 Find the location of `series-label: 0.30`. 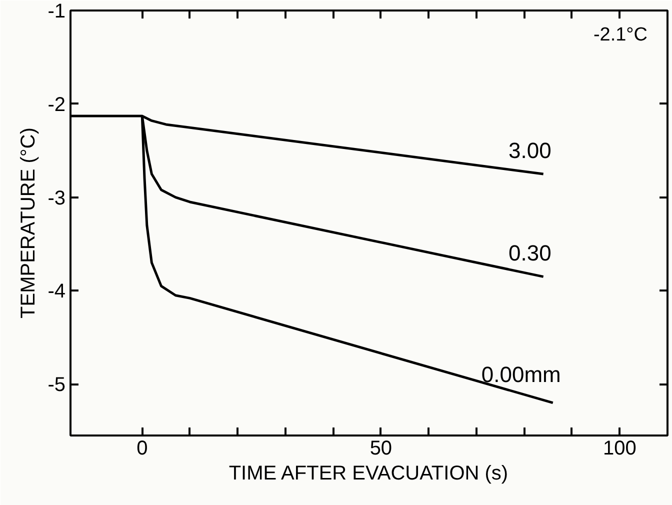

series-label: 0.30 is located at coordinates (530, 253).